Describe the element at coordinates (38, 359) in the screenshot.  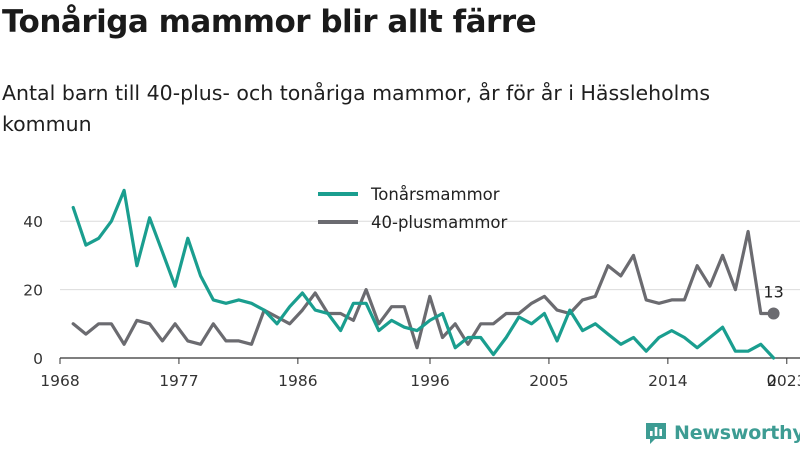
I see `y-tick-label: 0` at that location.